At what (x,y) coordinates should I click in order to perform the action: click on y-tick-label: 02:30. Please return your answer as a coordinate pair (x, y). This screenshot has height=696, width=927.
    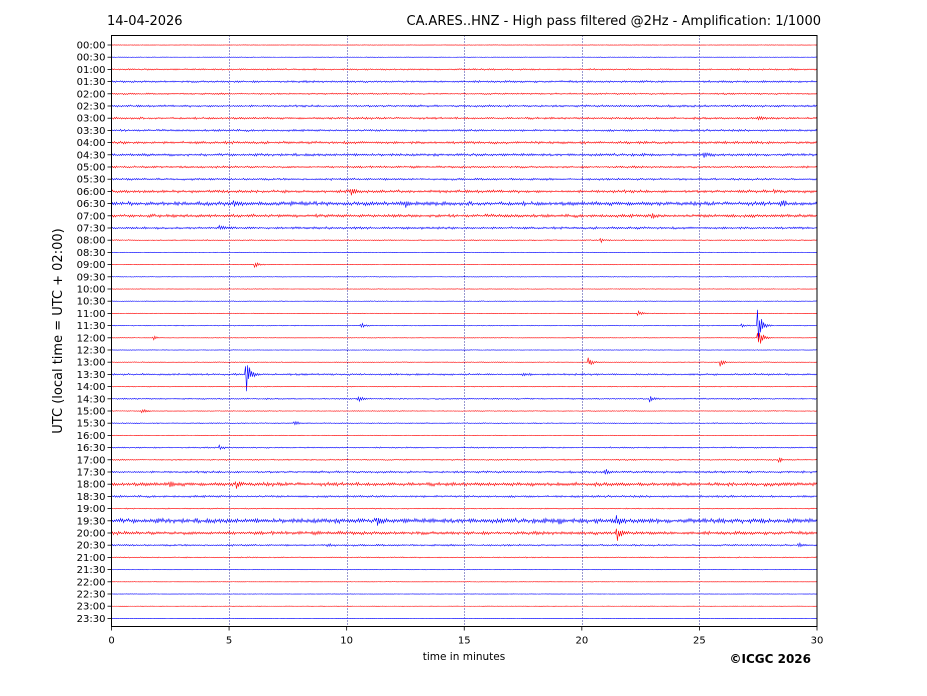
    Looking at the image, I should click on (91, 107).